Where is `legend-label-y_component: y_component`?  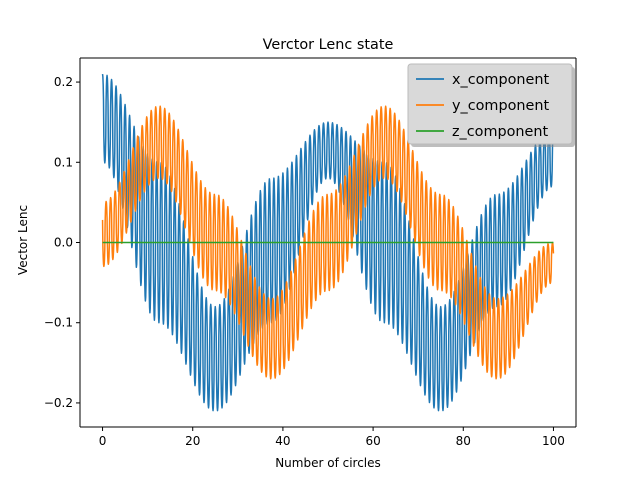
legend-label-y_component: y_component is located at coordinates (500, 106).